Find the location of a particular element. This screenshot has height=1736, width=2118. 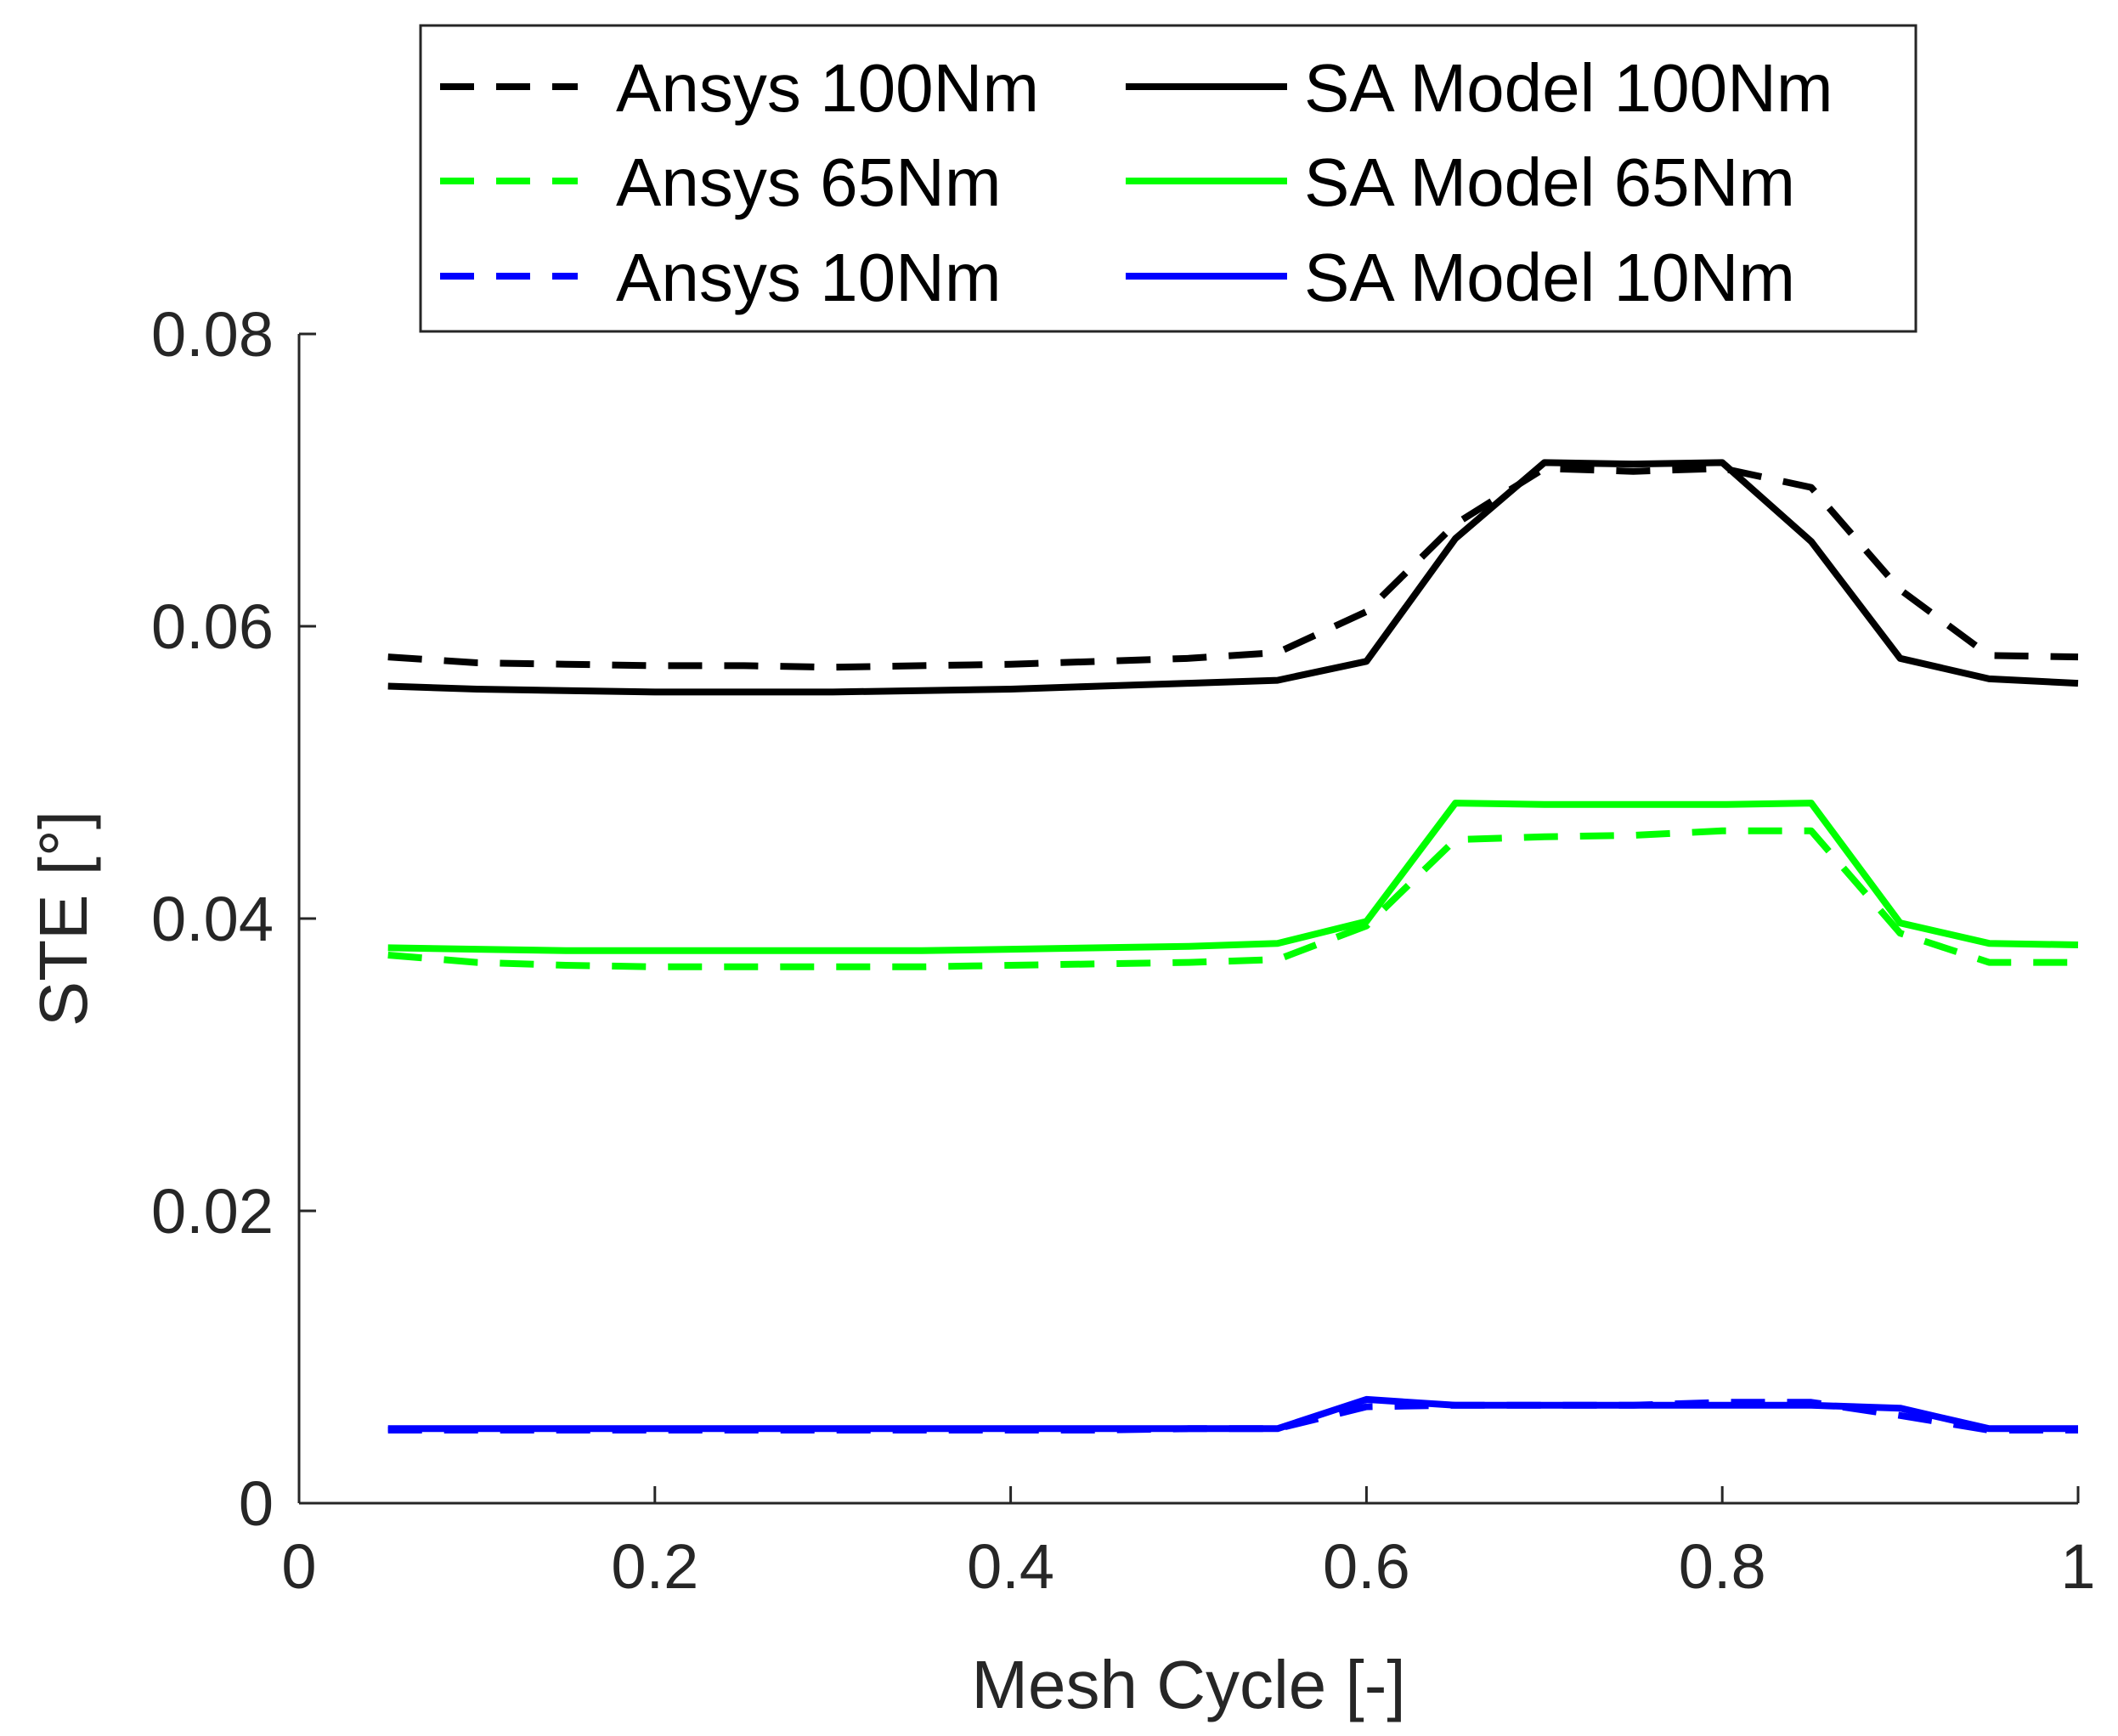

y-tick-label: 0.06 is located at coordinates (213, 626).